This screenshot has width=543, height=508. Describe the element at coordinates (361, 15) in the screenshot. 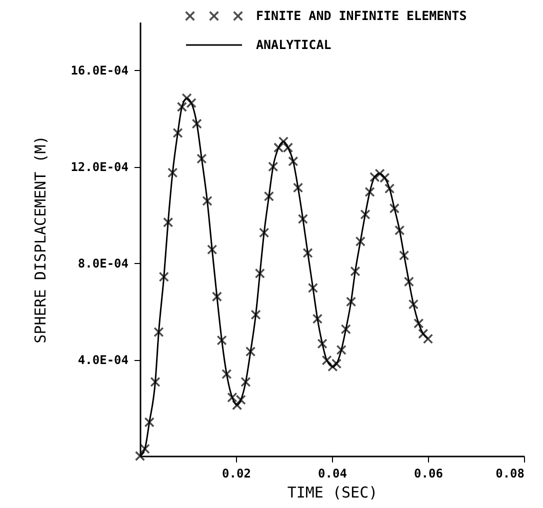

I see `legend-label: FINITE AND INFINITE ELEMENTS` at that location.